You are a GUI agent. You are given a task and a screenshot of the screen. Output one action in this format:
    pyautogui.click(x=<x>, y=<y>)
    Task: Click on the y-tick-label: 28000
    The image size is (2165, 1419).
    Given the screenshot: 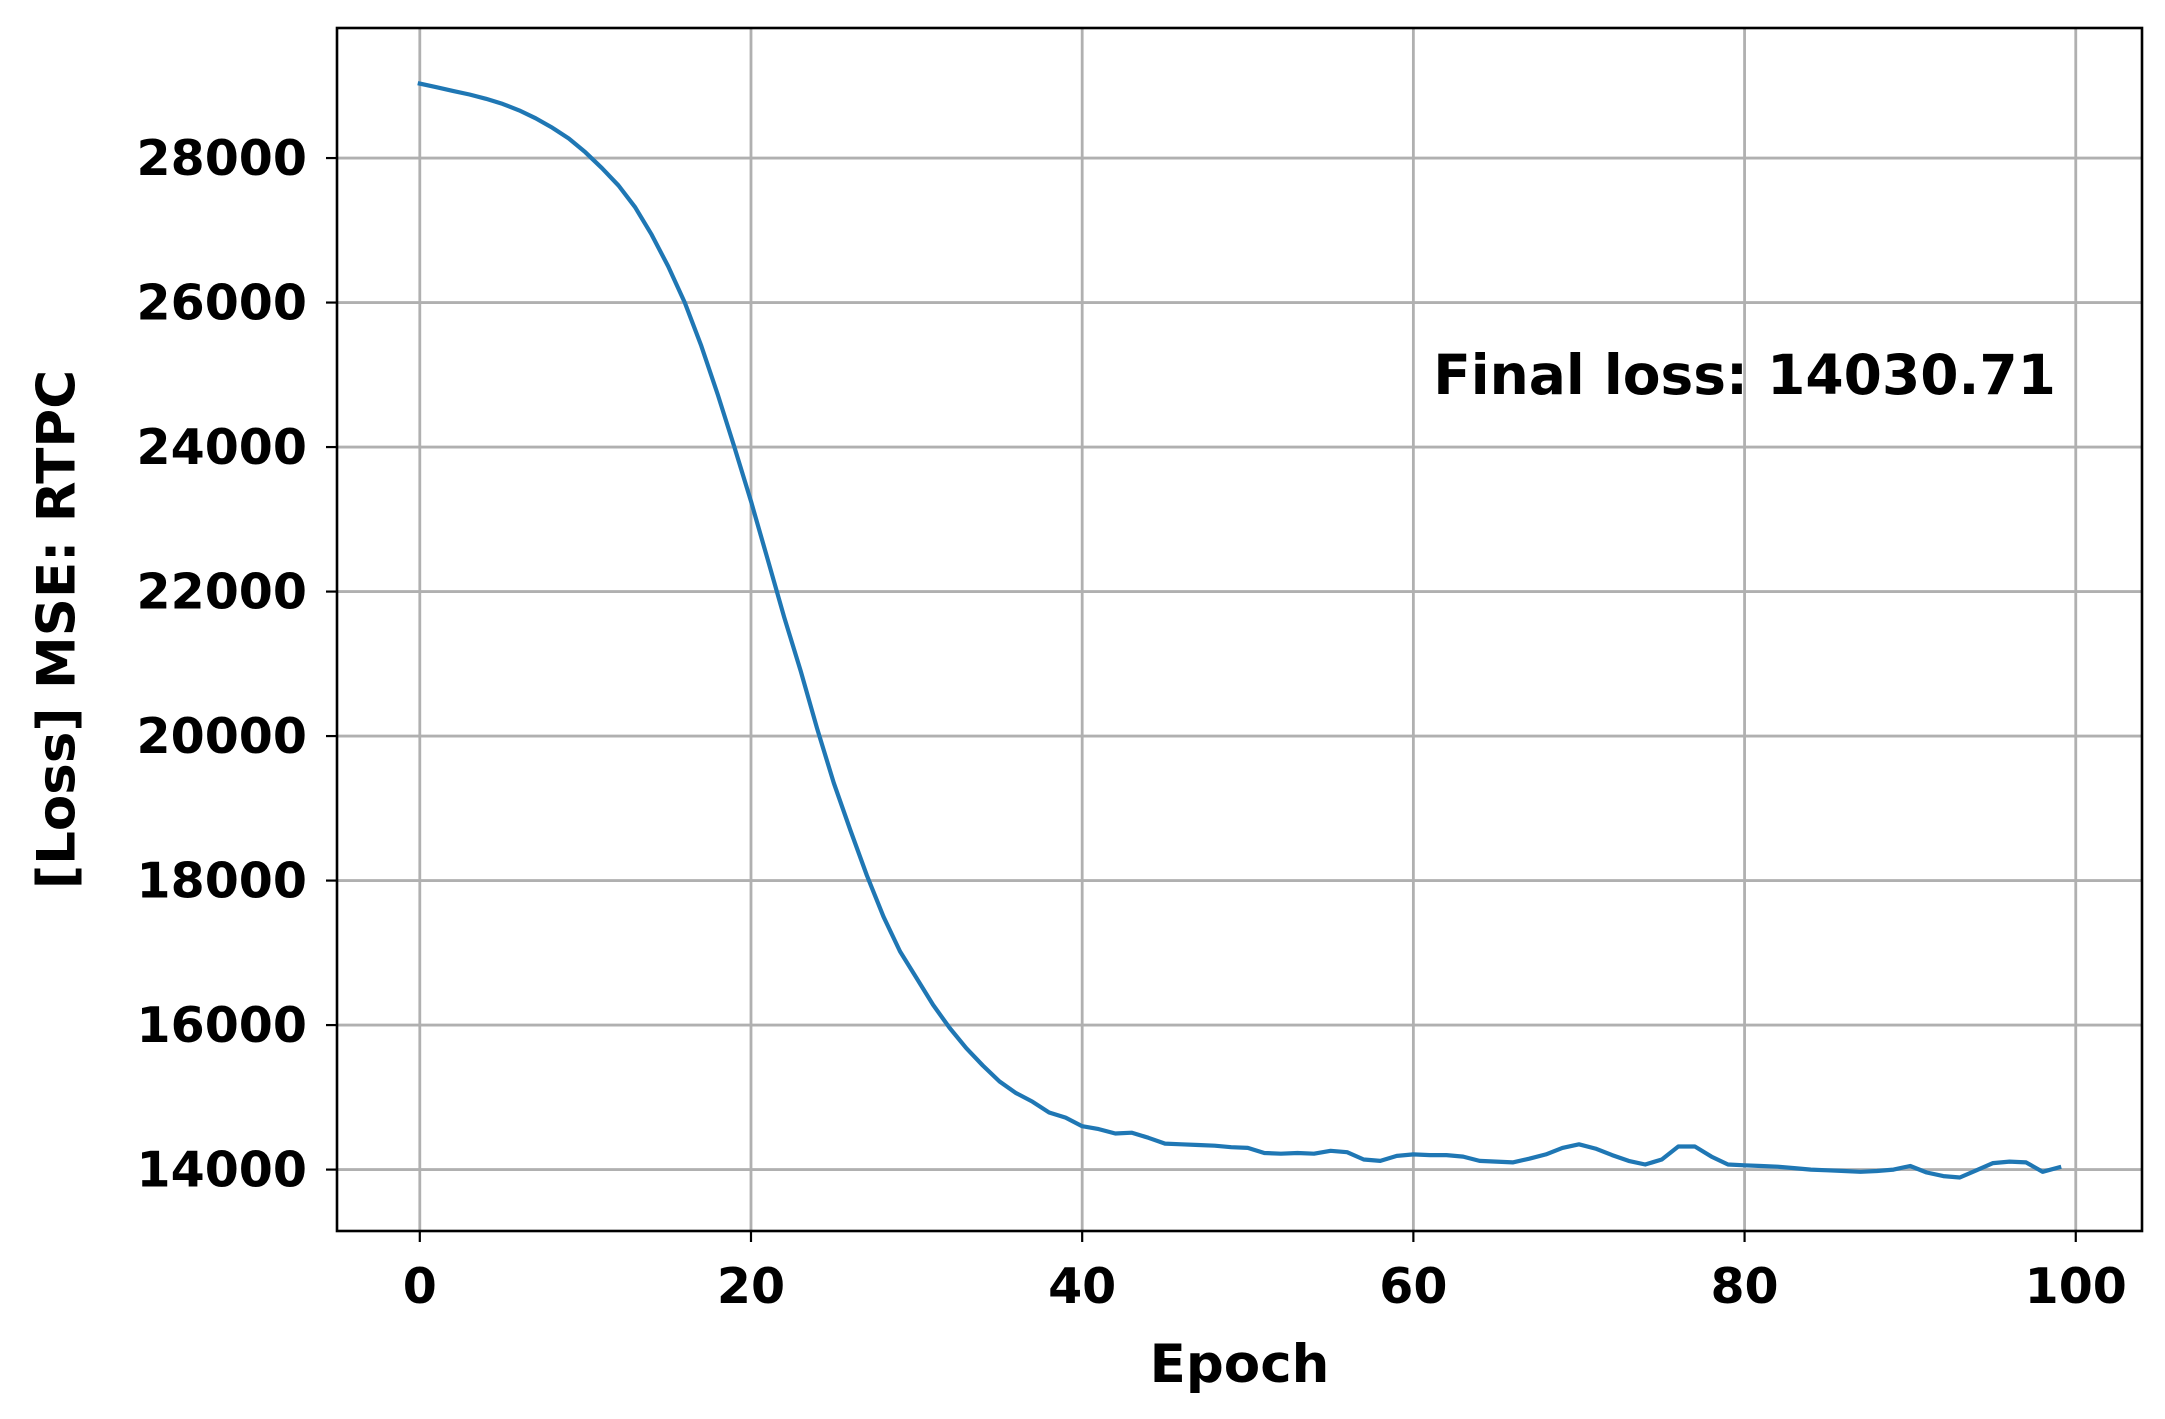 What is the action you would take?
    pyautogui.click(x=222, y=158)
    